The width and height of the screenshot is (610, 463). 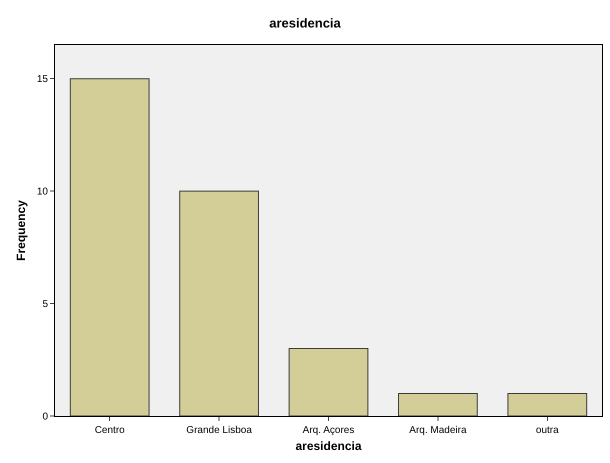 What do you see at coordinates (219, 430) in the screenshot?
I see `x-tick-label: Grande Lisboa` at bounding box center [219, 430].